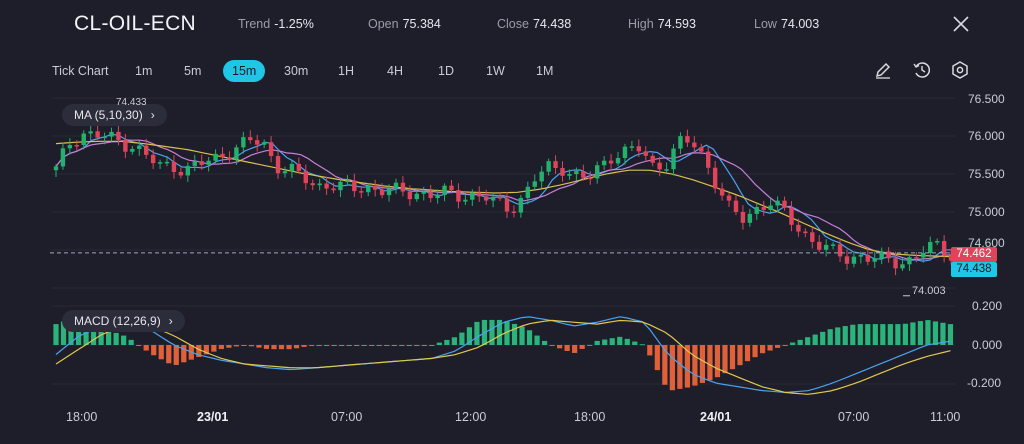 The height and width of the screenshot is (444, 1024). What do you see at coordinates (503, 357) in the screenshot?
I see `macd-signal-line` at bounding box center [503, 357].